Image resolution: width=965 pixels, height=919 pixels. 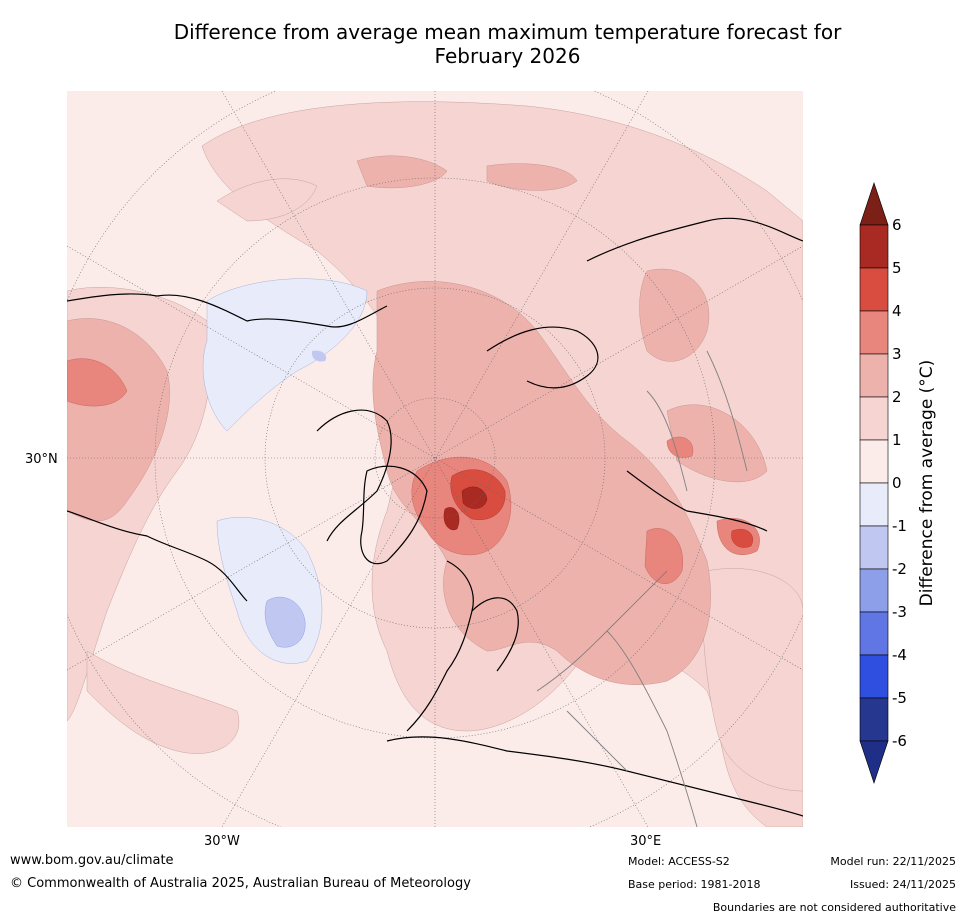 What do you see at coordinates (507, 56) in the screenshot?
I see `title-line-2: February 2026` at bounding box center [507, 56].